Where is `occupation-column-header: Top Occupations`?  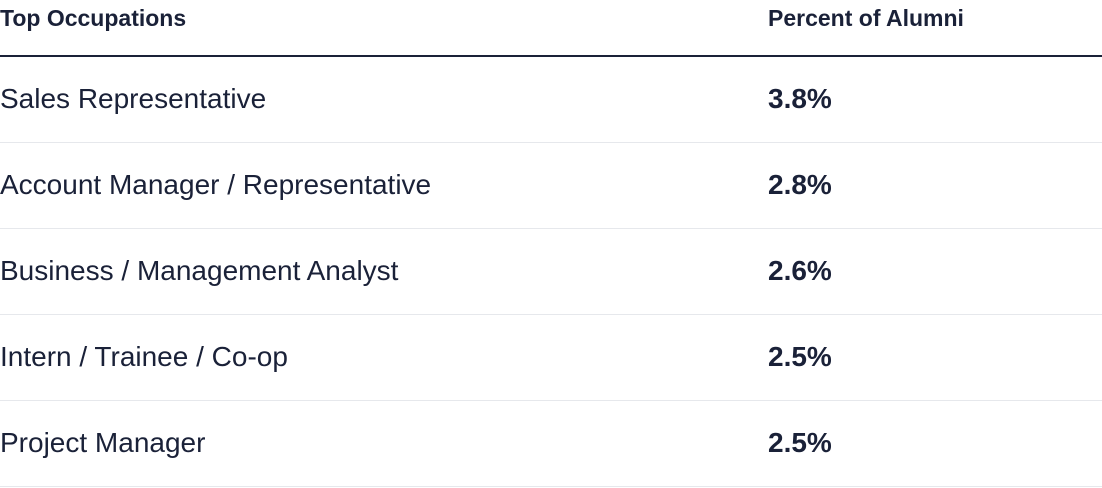 occupation-column-header: Top Occupations is located at coordinates (384, 28).